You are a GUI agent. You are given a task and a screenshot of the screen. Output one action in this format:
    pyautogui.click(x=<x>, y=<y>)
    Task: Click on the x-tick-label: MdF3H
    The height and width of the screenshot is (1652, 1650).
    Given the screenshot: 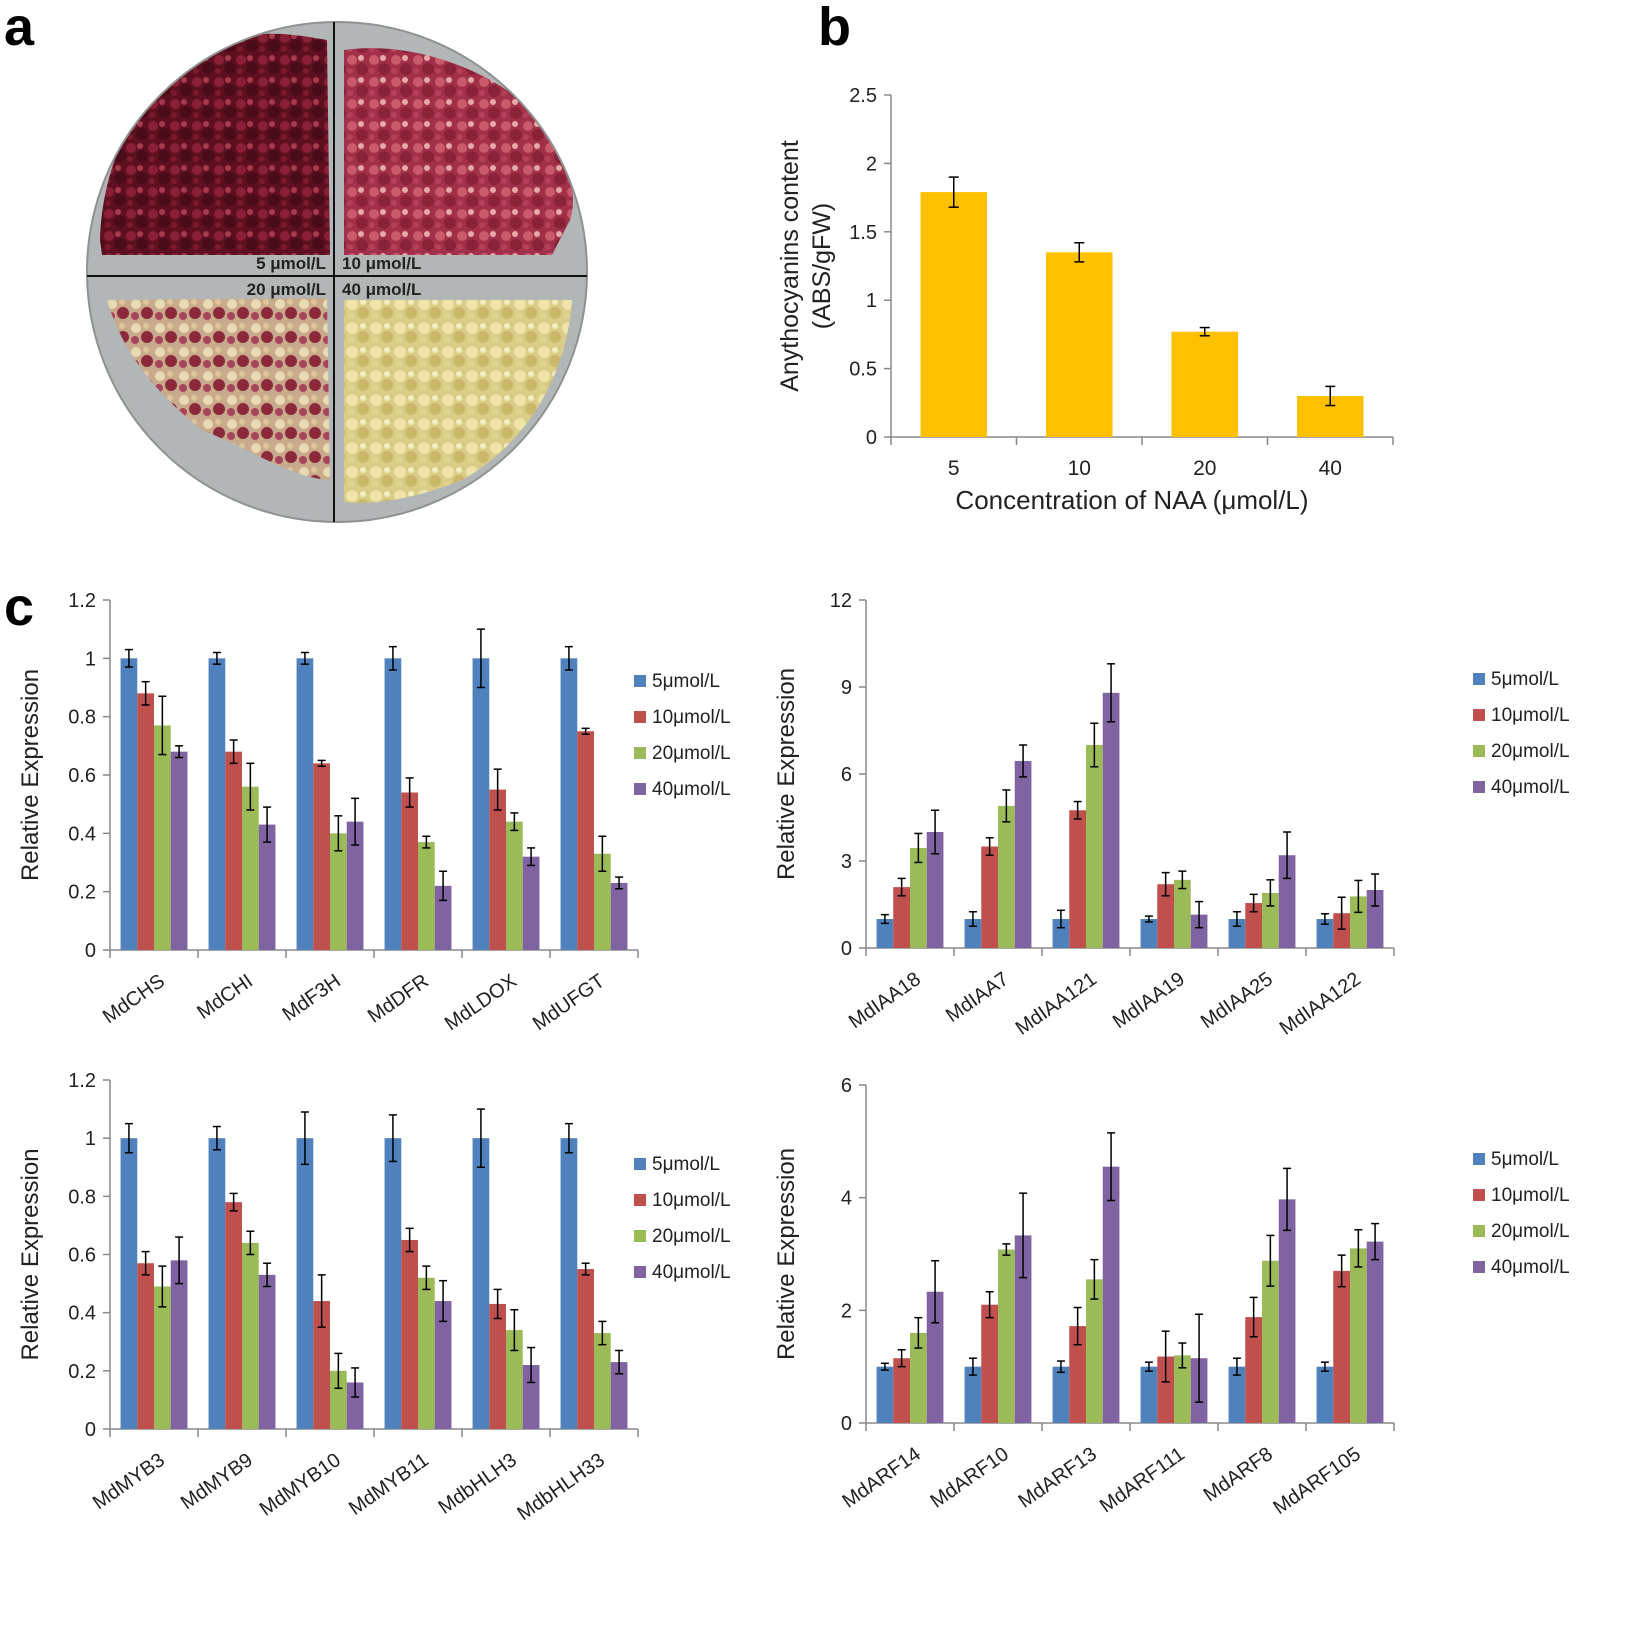 What is the action you would take?
    pyautogui.click(x=312, y=998)
    